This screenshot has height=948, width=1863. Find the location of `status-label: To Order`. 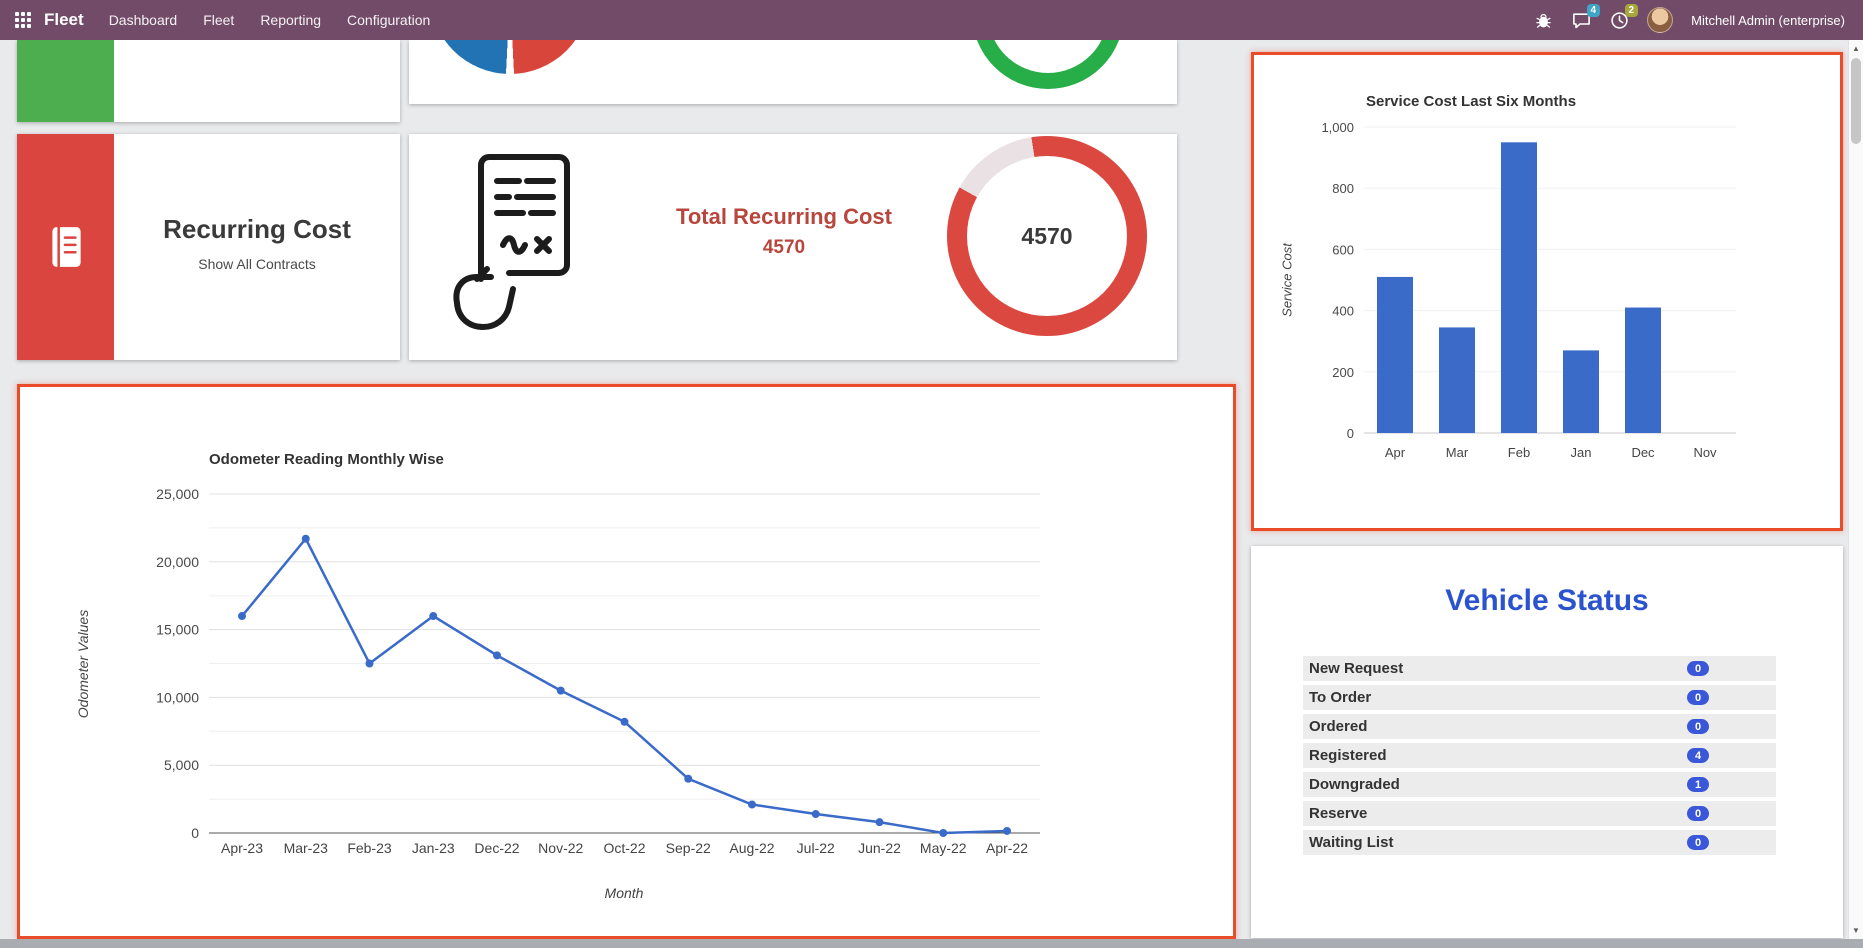

status-label: To Order is located at coordinates (1340, 697).